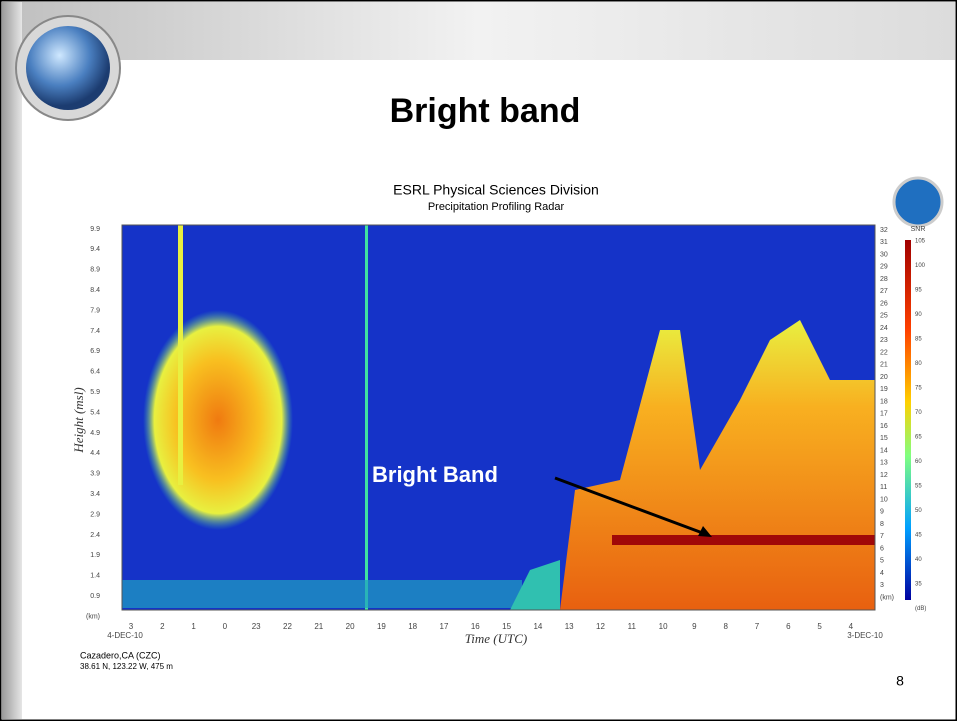  Describe the element at coordinates (884, 401) in the screenshot. I see `gate-tick-label: 18` at that location.